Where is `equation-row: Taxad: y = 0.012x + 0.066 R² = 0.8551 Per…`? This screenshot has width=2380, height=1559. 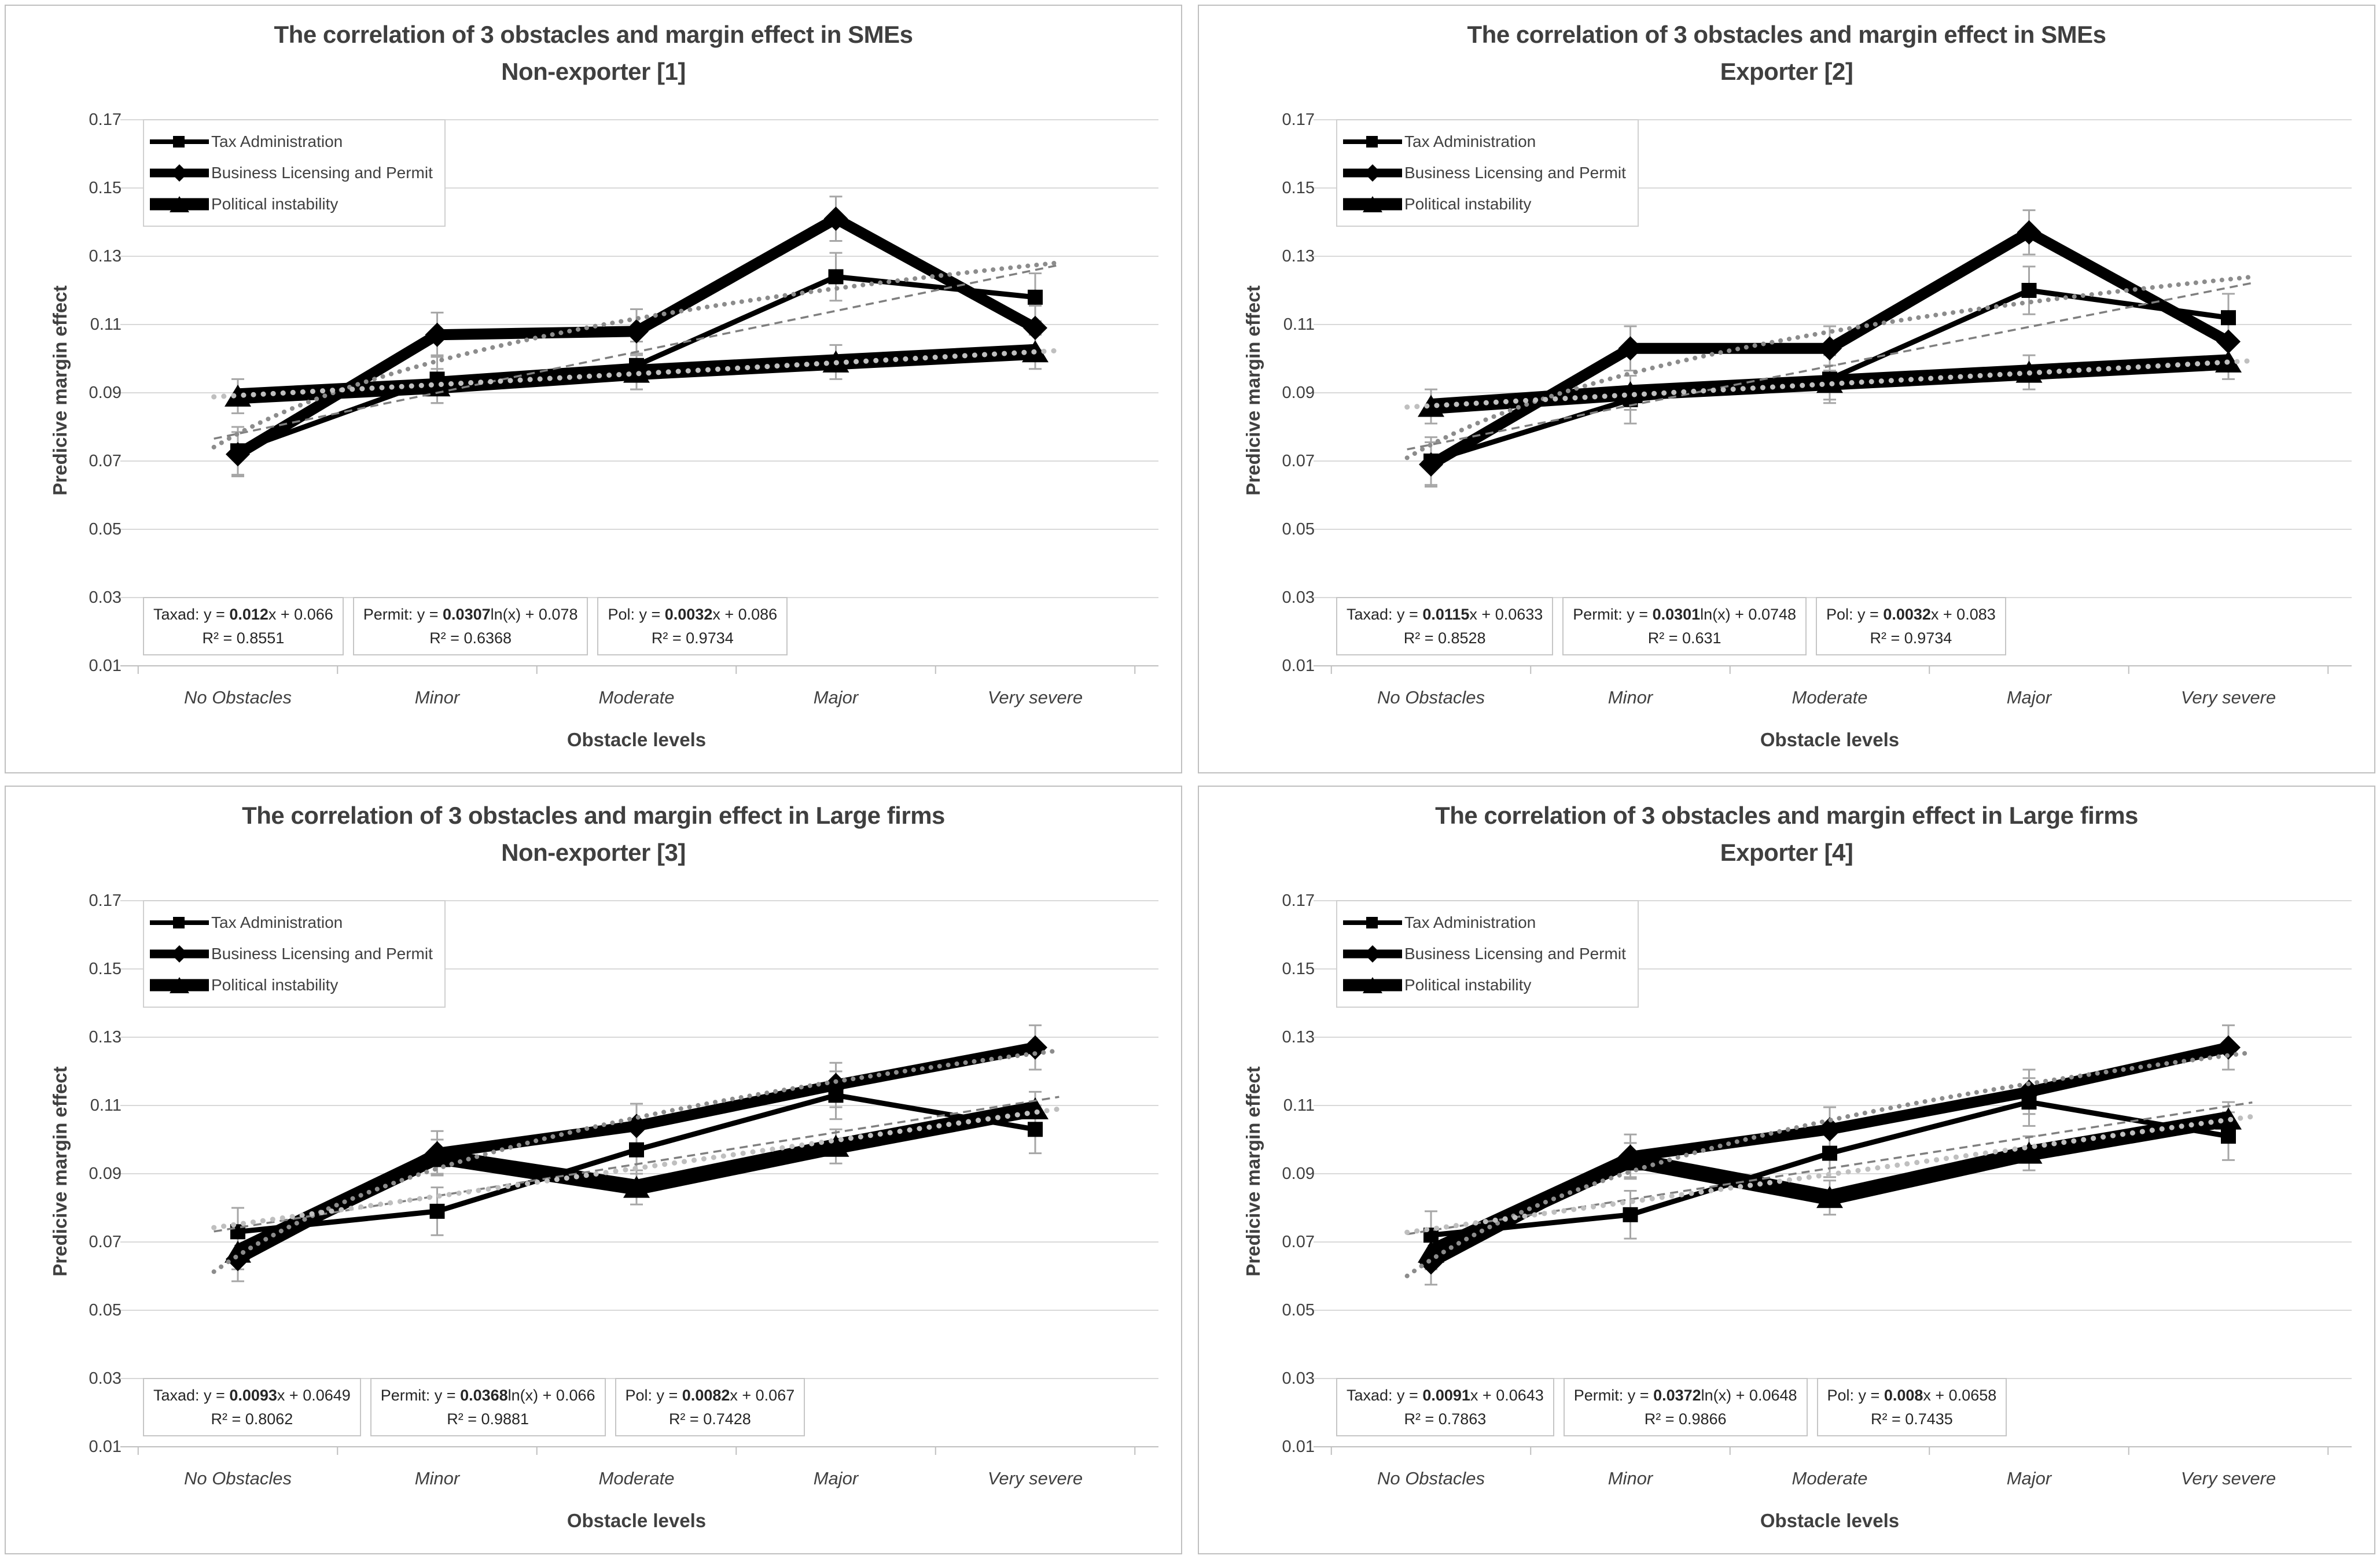 equation-row: Taxad: y = 0.012x + 0.066 R² = 0.8551 Per… is located at coordinates (466, 626).